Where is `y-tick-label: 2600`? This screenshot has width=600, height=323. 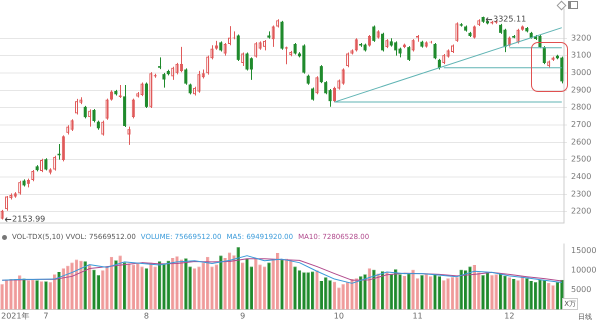 y-tick-label: 2600 is located at coordinates (581, 141).